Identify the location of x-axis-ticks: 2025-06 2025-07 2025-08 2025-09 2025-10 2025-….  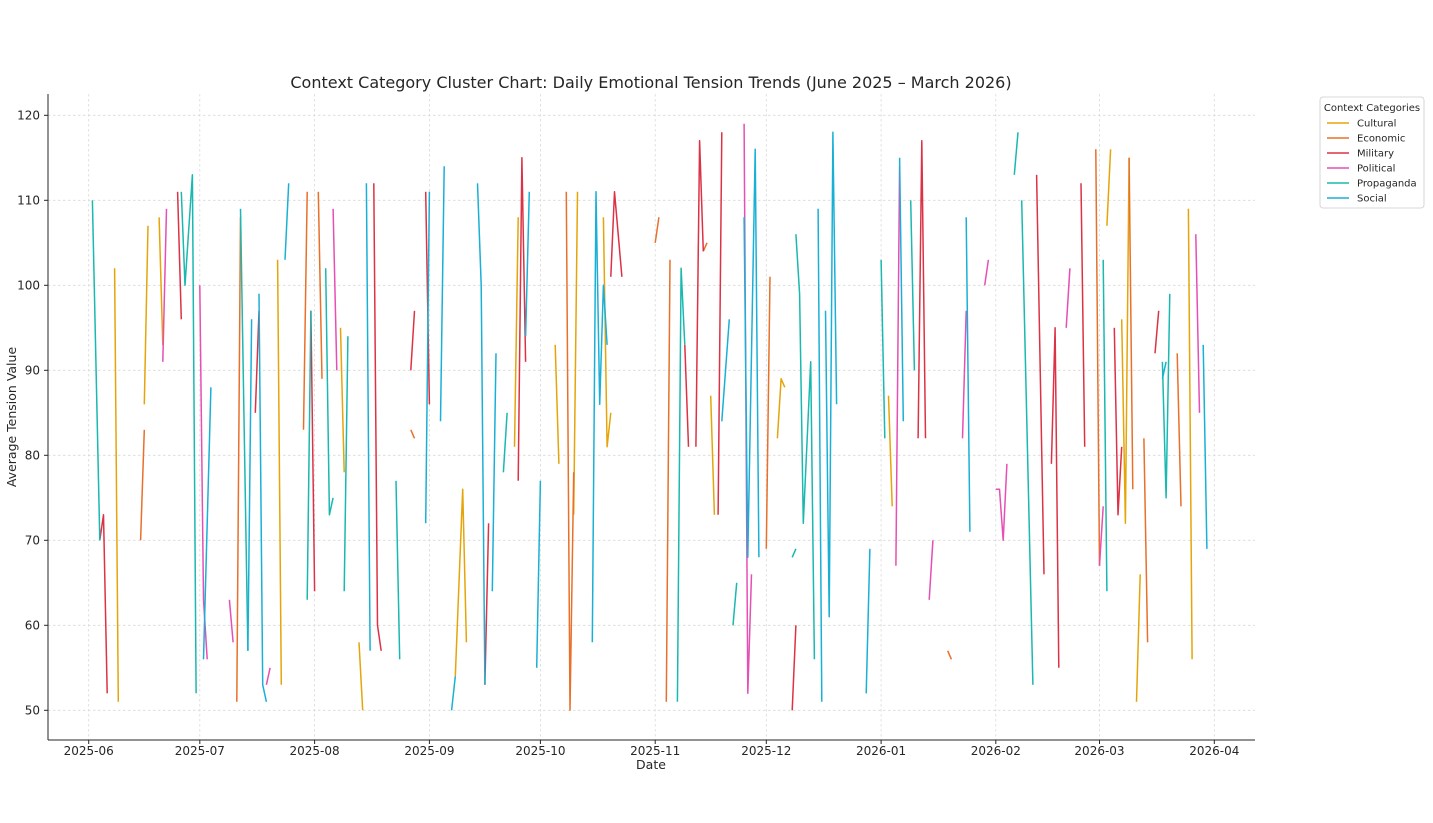
(651, 749).